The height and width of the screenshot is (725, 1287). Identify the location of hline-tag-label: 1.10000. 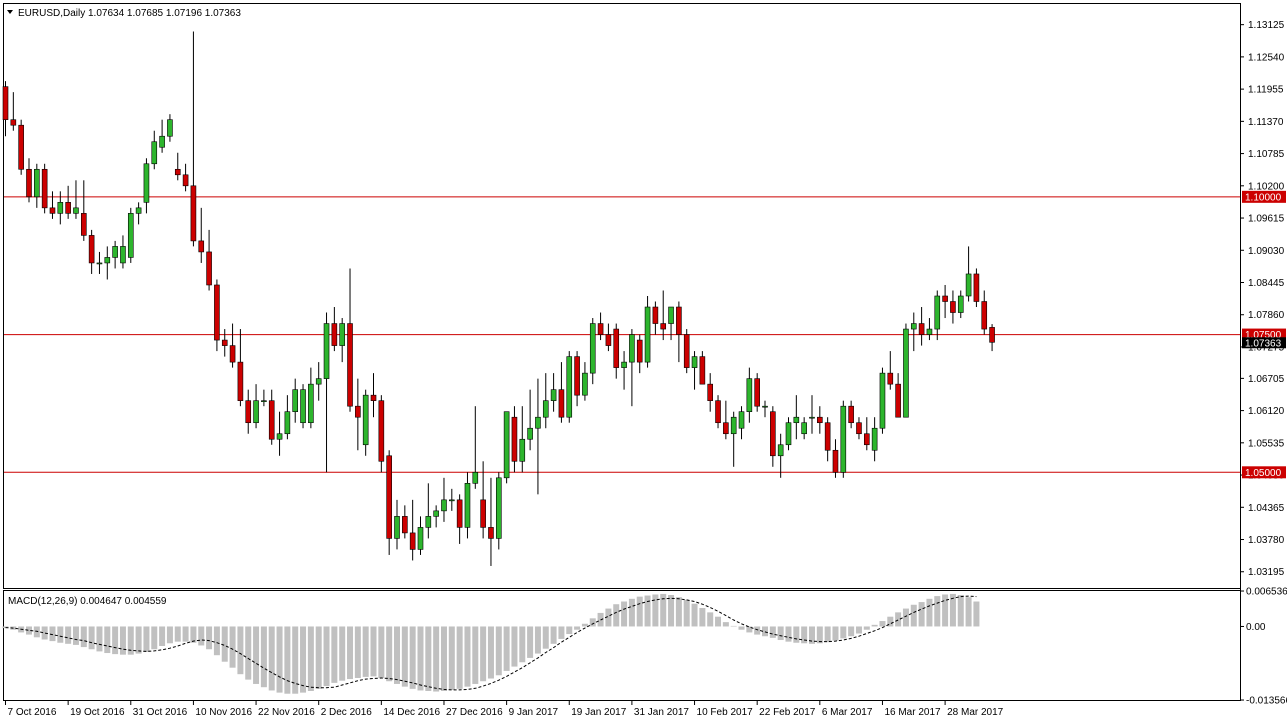
(1263, 197).